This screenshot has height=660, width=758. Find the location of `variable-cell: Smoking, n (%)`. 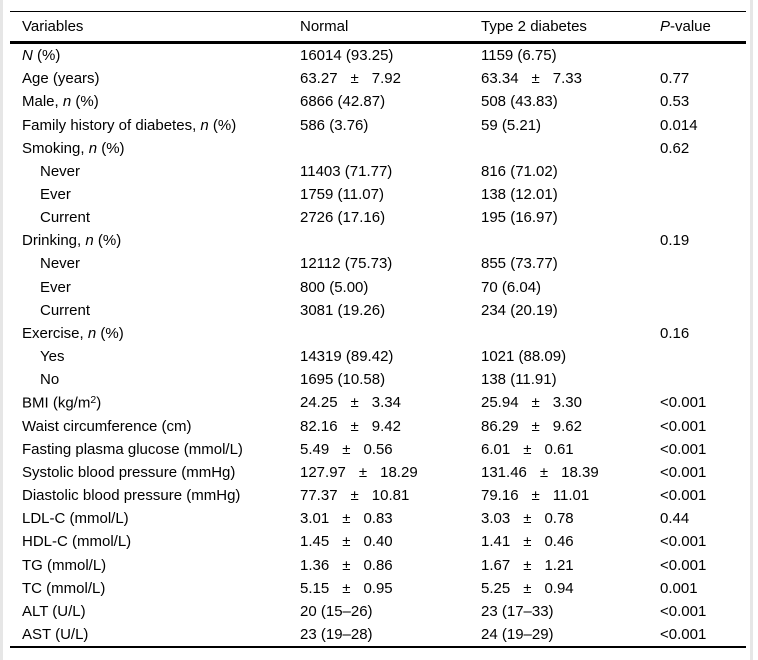

variable-cell: Smoking, n (%) is located at coordinates (73, 148).